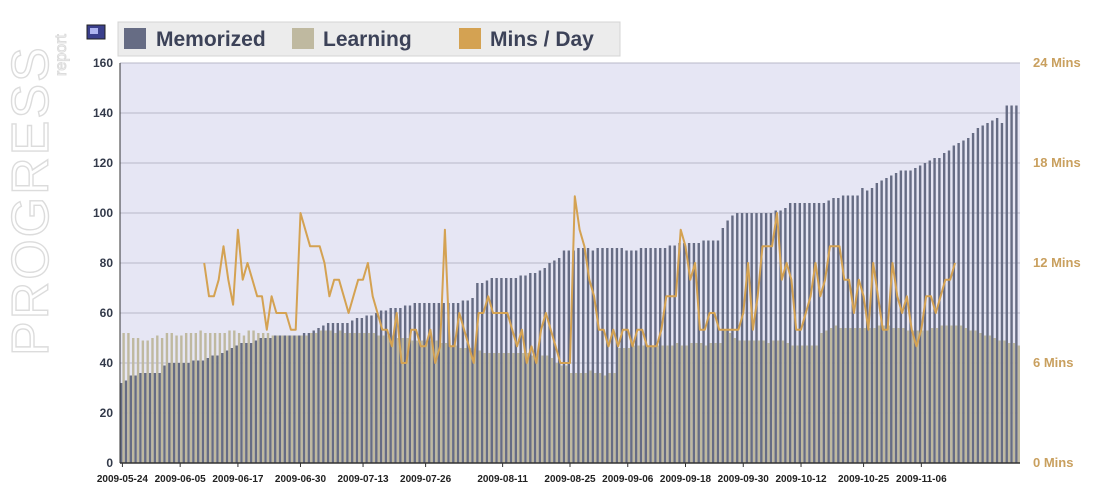  I want to click on x-tick-label: 2009-09-18, so click(686, 479).